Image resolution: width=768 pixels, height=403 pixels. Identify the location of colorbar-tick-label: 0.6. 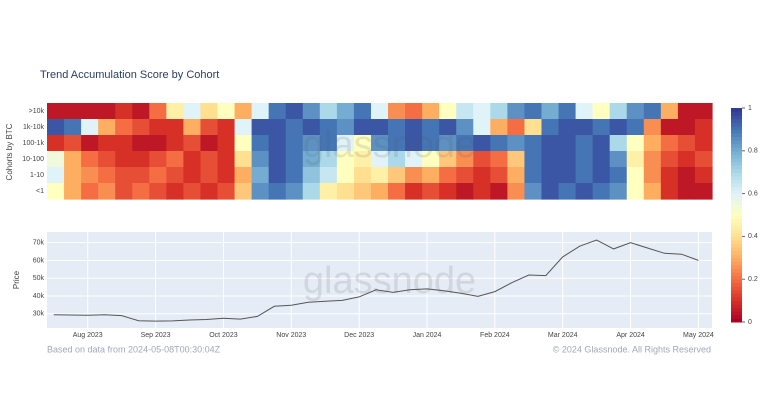
(753, 193).